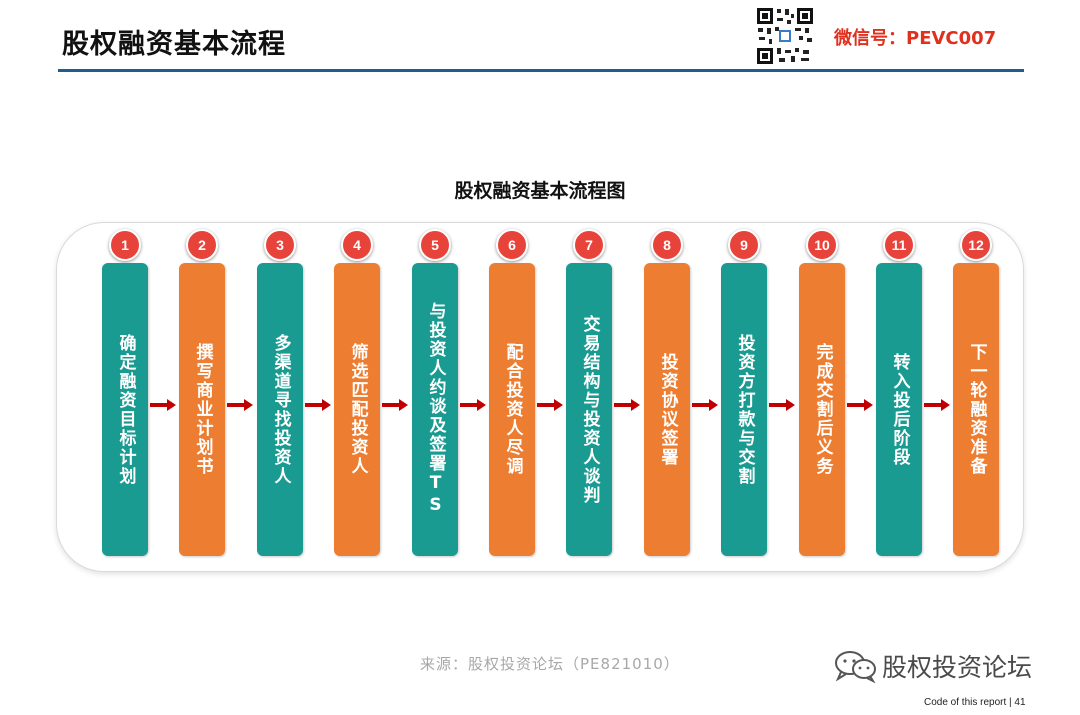 The height and width of the screenshot is (715, 1080). I want to click on page-title: 股权融资基本流程, so click(174, 44).